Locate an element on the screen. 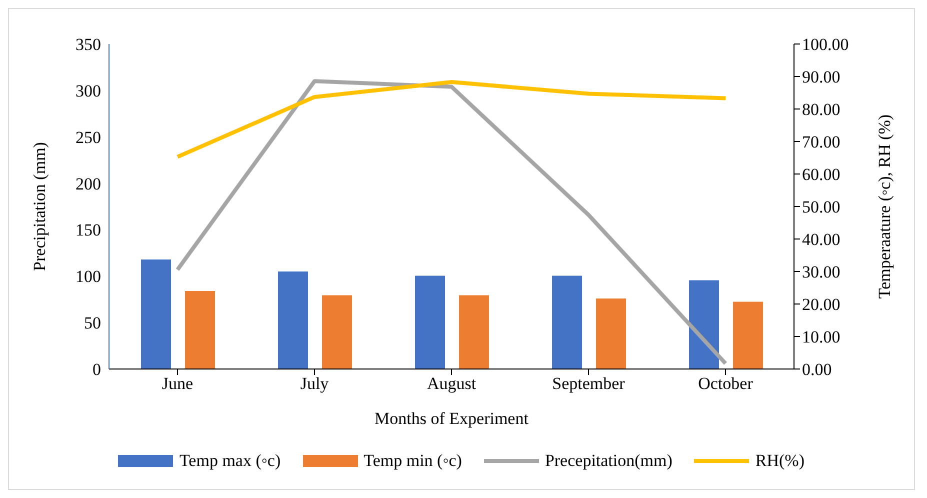 The image size is (927, 498). x-tick-label: September is located at coordinates (589, 384).